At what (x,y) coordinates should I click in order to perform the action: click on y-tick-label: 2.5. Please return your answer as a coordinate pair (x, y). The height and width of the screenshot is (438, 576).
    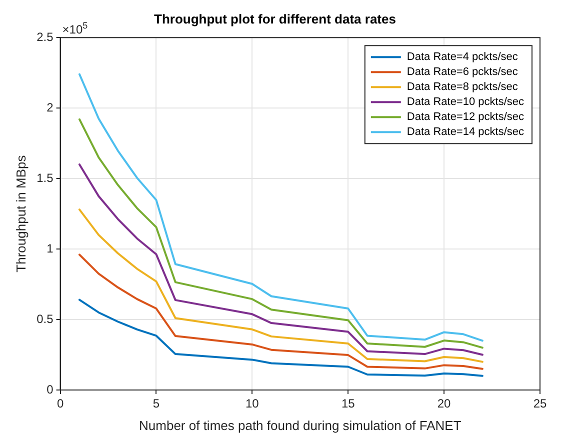
    Looking at the image, I should click on (45, 37).